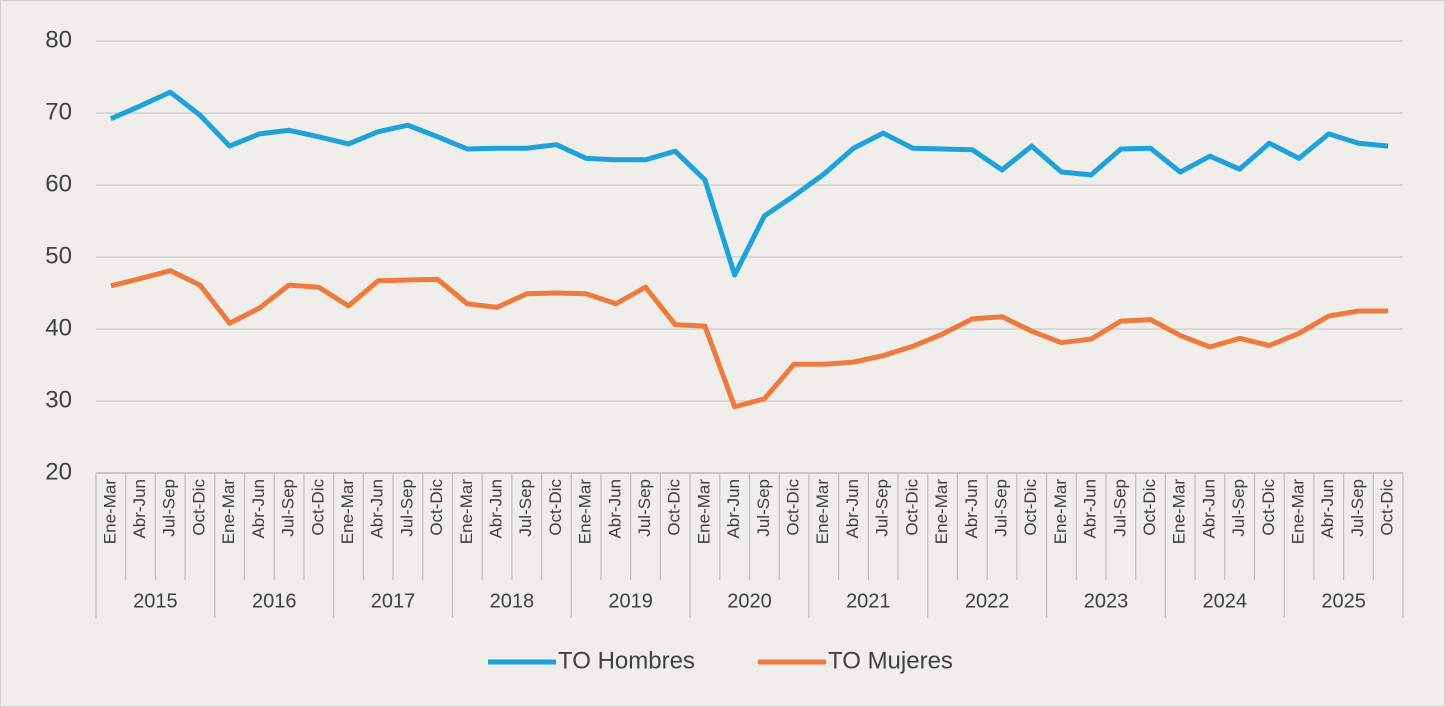 Image resolution: width=1445 pixels, height=707 pixels. Describe the element at coordinates (749, 601) in the screenshot. I see `x-group-label: 2020` at that location.